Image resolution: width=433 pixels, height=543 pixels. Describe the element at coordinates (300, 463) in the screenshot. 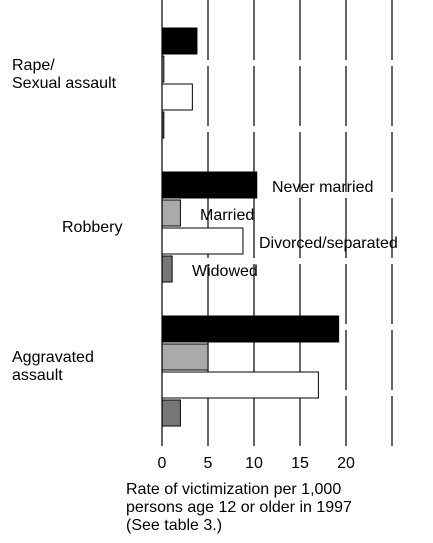

I see `x-tick-label: 15` at that location.